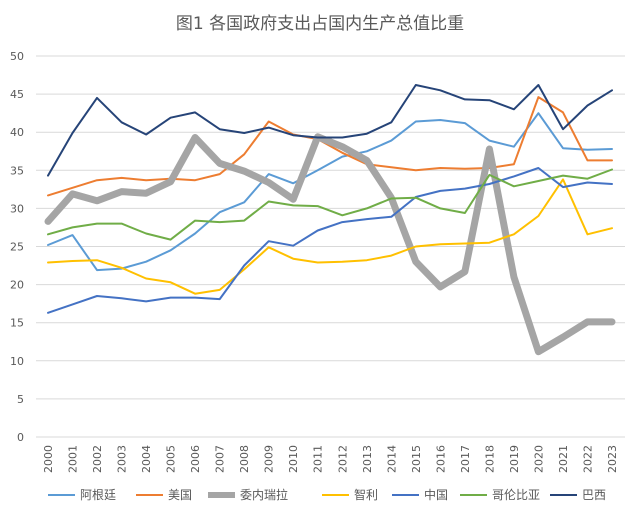 This screenshot has height=519, width=640. Describe the element at coordinates (594, 495) in the screenshot. I see `legend-label: 巴西` at that location.